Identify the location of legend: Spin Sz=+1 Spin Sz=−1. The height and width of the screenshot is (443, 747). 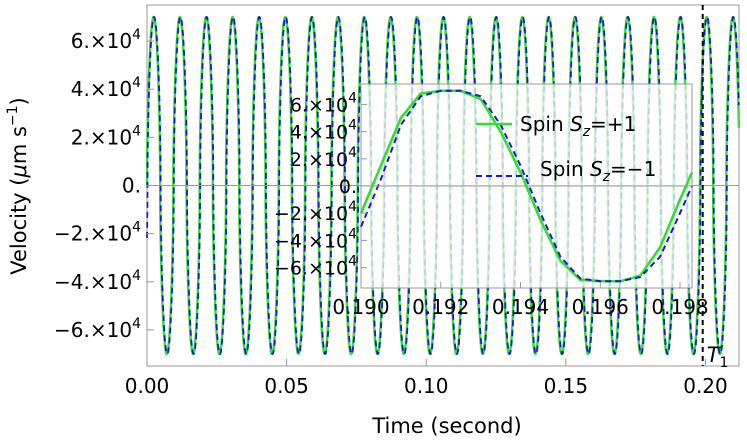
(566, 148).